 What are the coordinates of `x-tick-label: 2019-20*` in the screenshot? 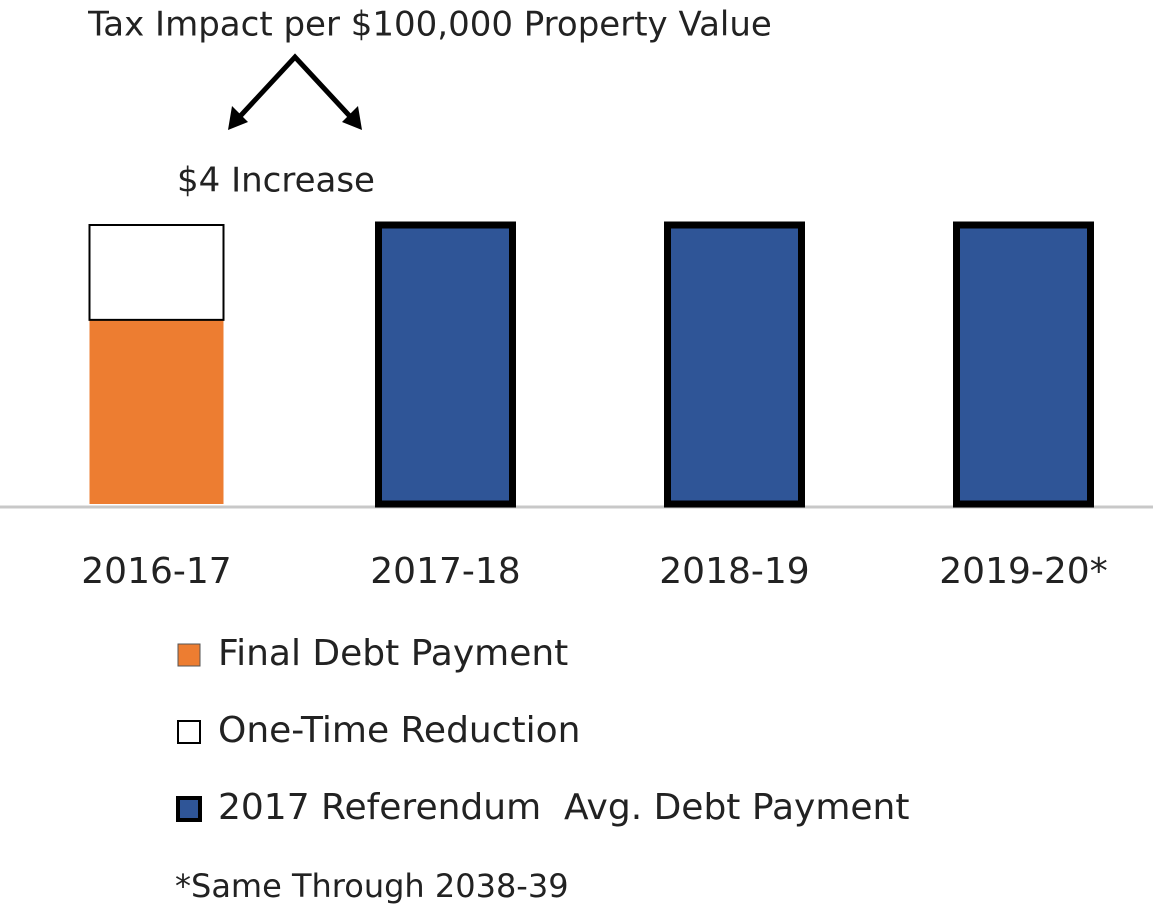 It's located at (1023, 571).